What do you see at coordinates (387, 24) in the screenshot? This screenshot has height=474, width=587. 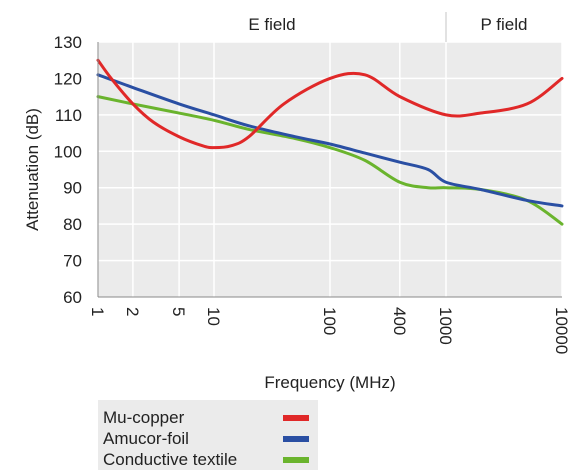 I see `region-labels: E field P field` at bounding box center [387, 24].